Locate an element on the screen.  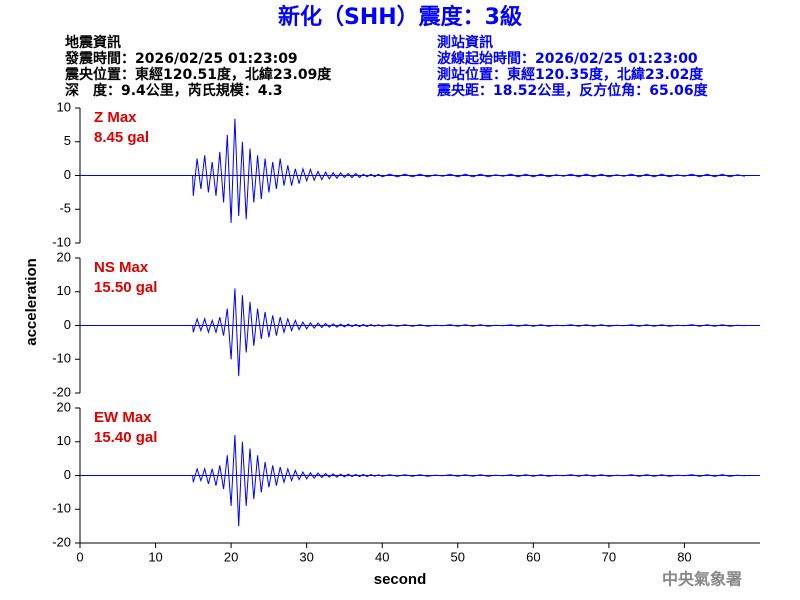
footer: 中央氣象署 is located at coordinates (702, 579).